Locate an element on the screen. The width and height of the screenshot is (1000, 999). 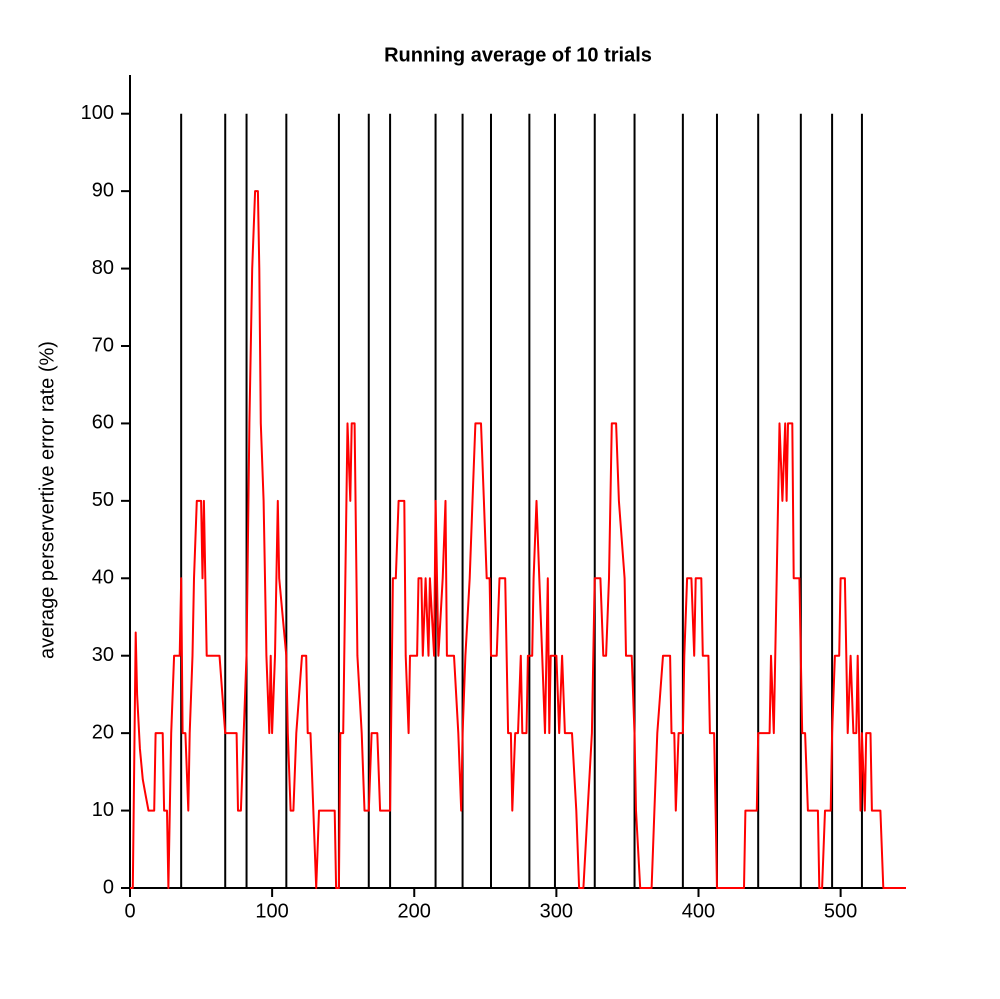
y-tick-label: 10 is located at coordinates (103, 810).